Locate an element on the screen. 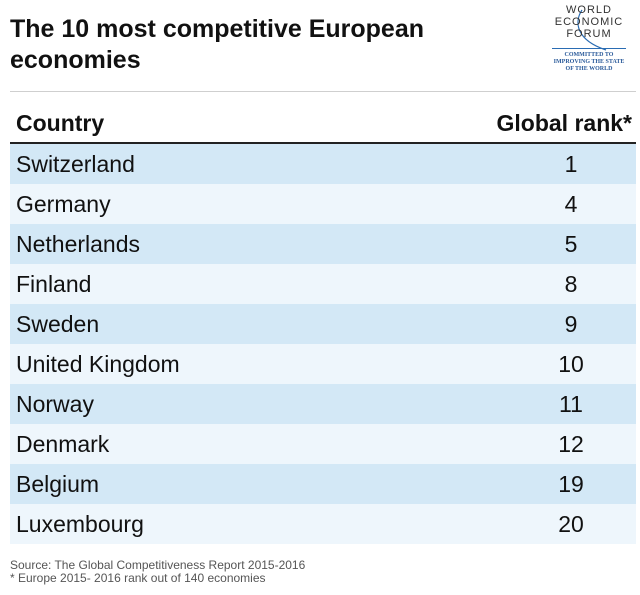 The width and height of the screenshot is (640, 595). rank-cell: 5 is located at coordinates (571, 243).